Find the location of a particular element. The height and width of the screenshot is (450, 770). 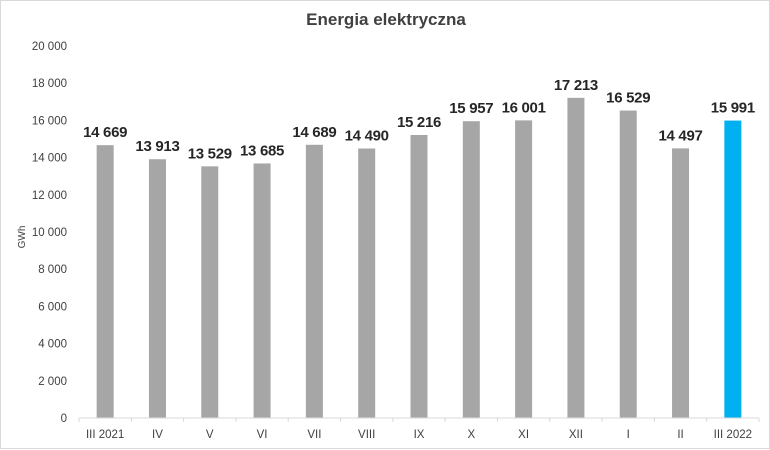

y-tick-label: 8 000 is located at coordinates (52, 270).